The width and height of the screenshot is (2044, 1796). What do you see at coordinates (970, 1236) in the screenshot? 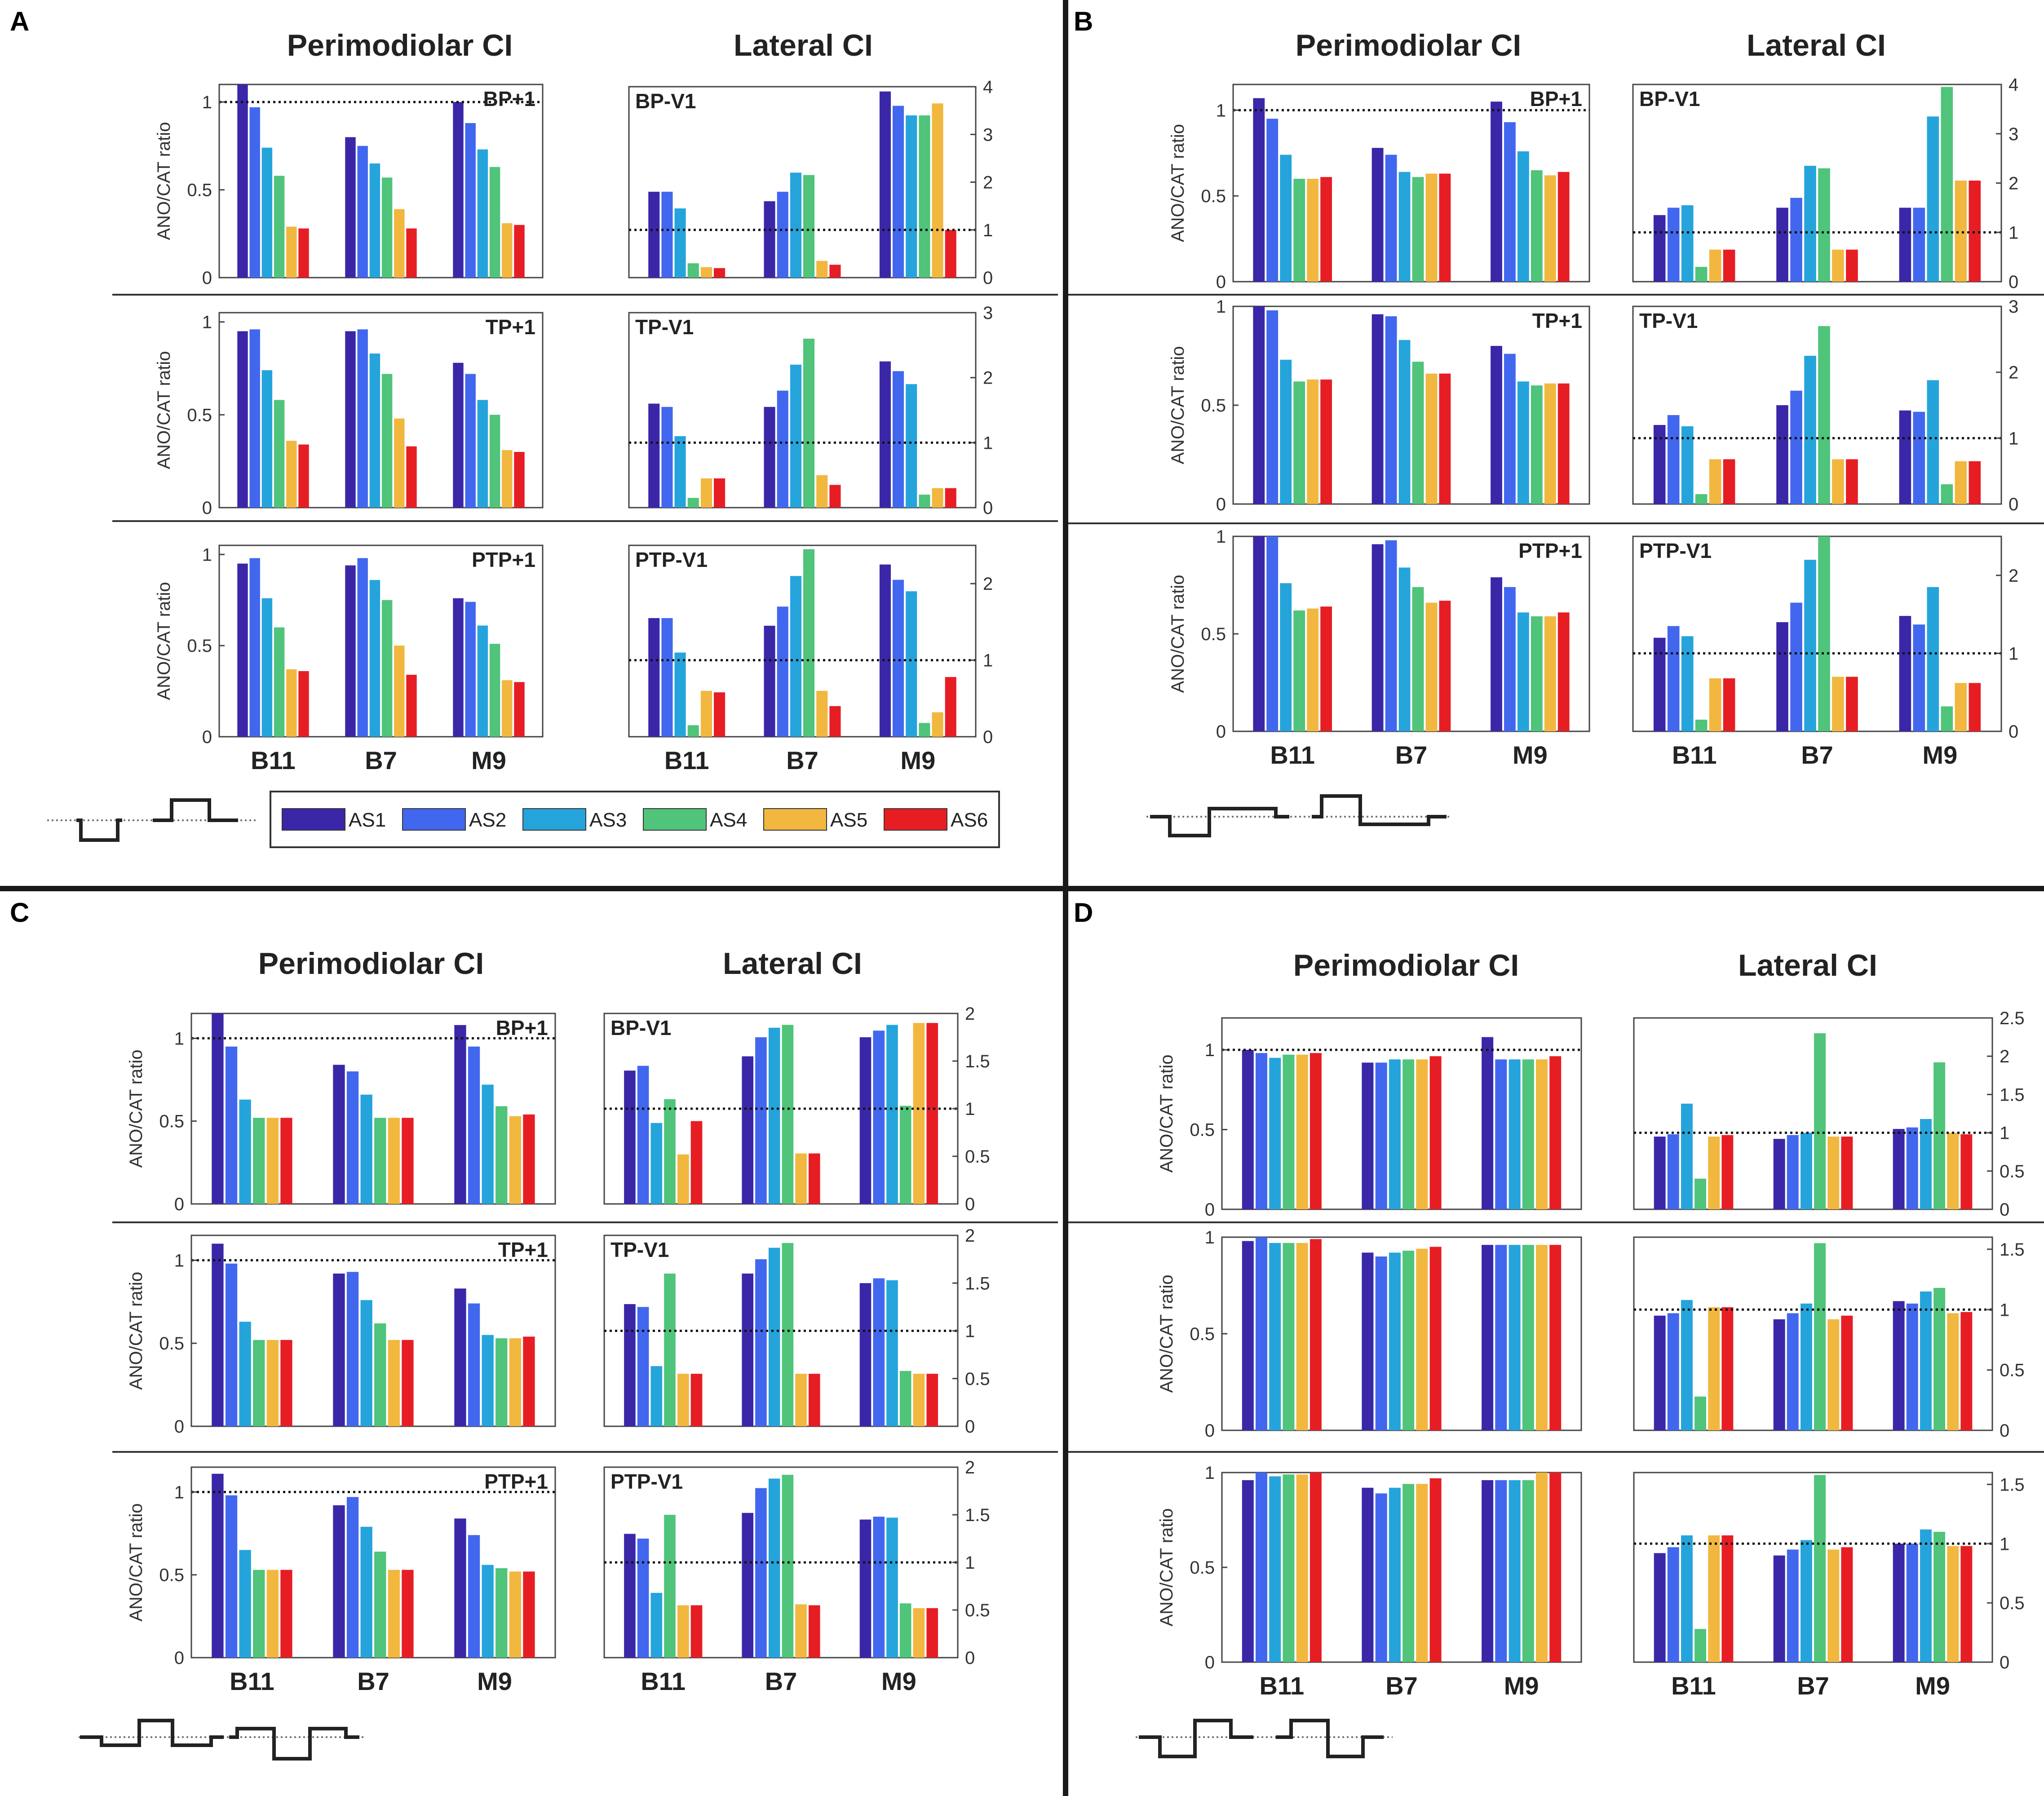
I see `y-tick-label: 2` at bounding box center [970, 1236].